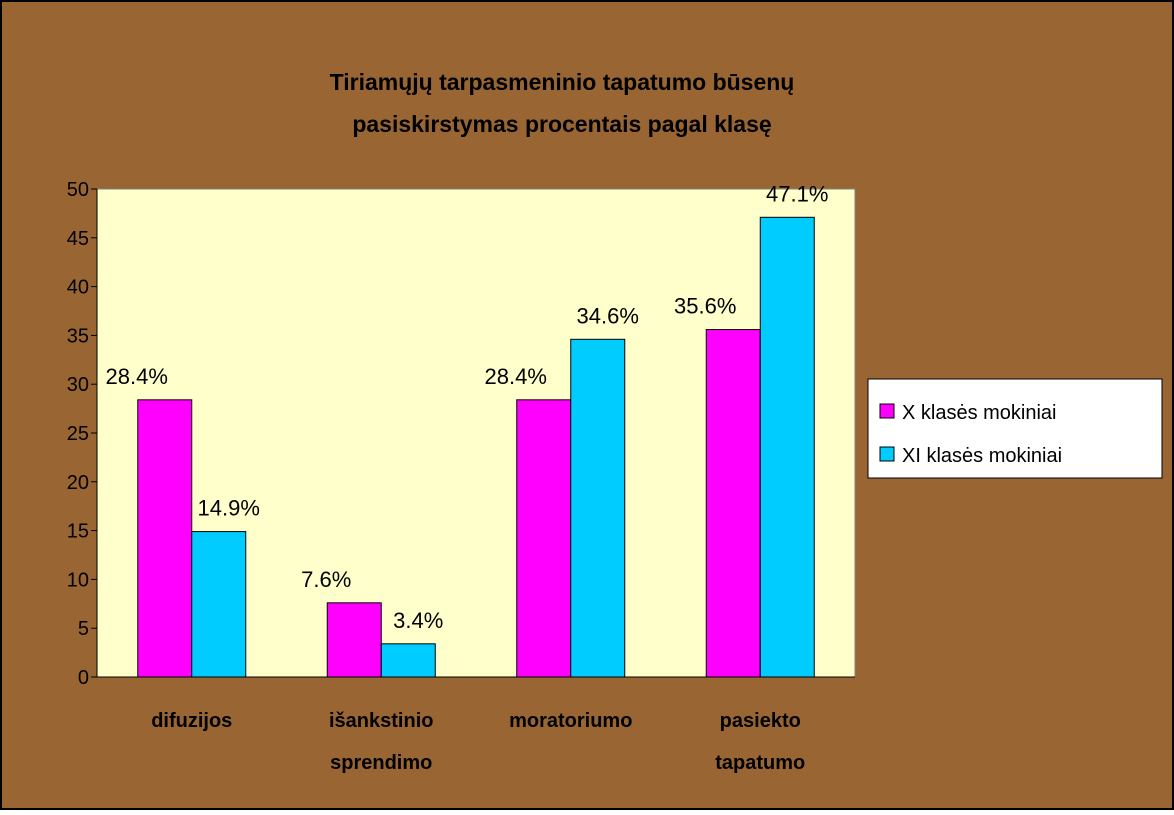 The width and height of the screenshot is (1174, 815). What do you see at coordinates (229, 508) in the screenshot?
I see `data-label: 14.9%` at bounding box center [229, 508].